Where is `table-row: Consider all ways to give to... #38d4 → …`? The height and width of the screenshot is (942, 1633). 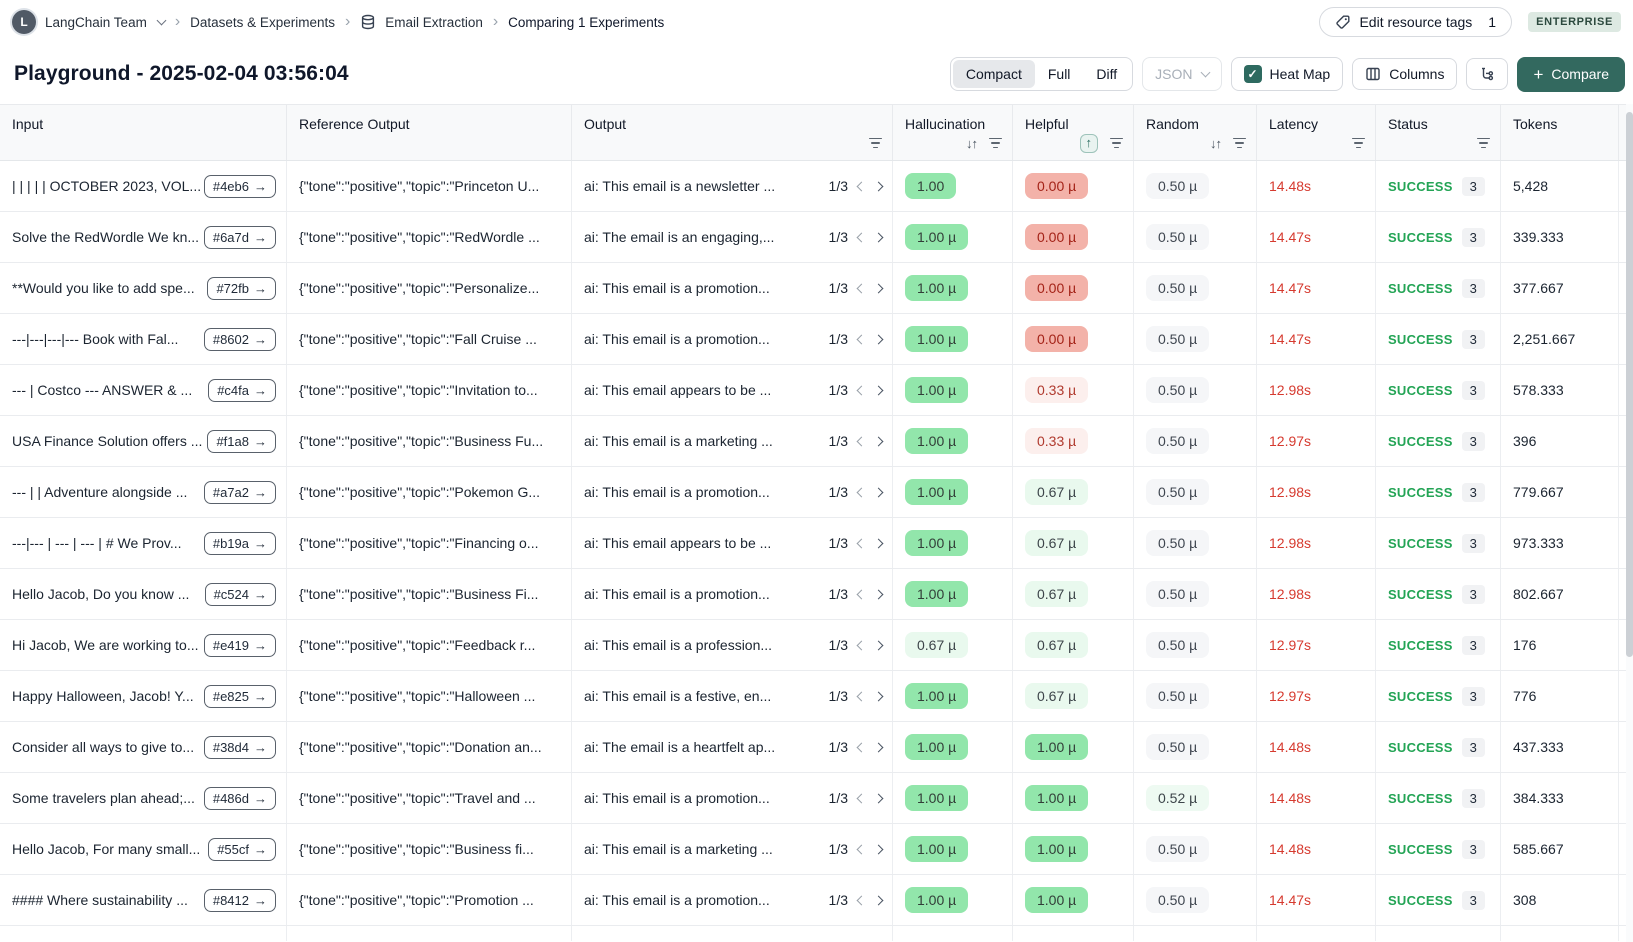
table-row: Consider all ways to give to... #38d4 → … is located at coordinates (813, 747).